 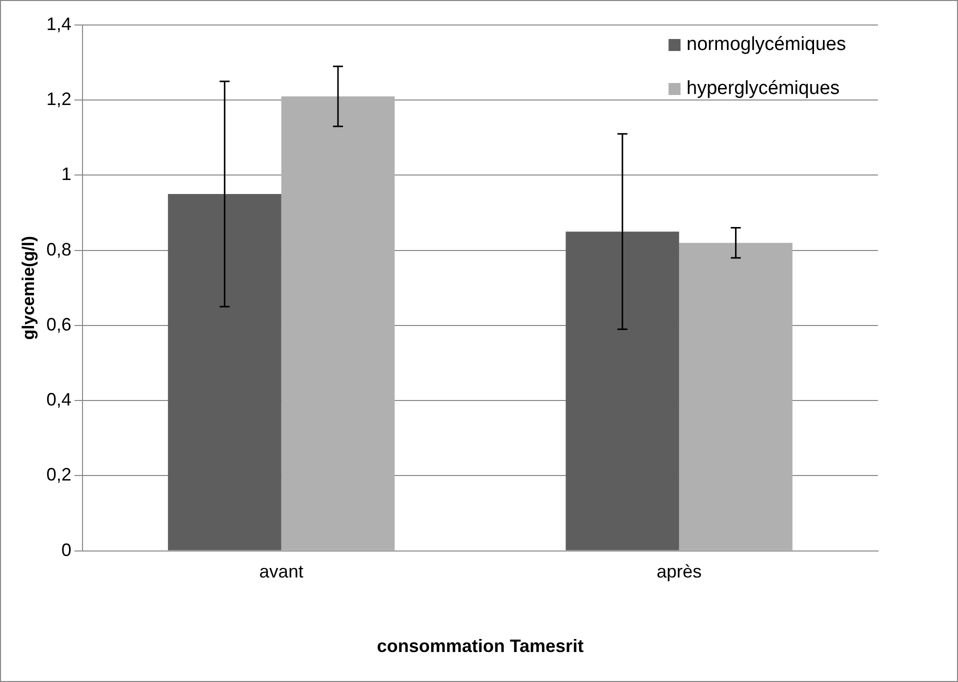 I want to click on y-tick-label: 1, so click(x=66, y=174).